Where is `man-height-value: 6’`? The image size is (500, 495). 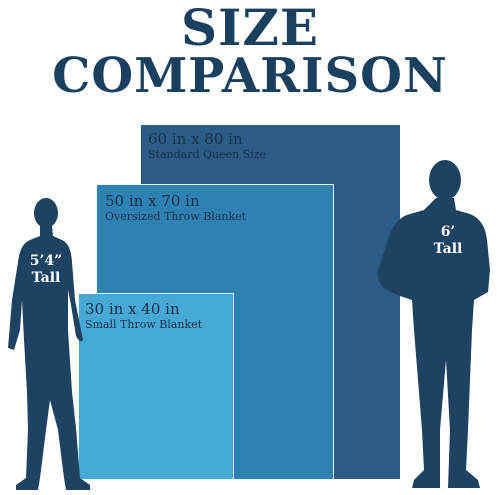 man-height-value: 6’ is located at coordinates (448, 232).